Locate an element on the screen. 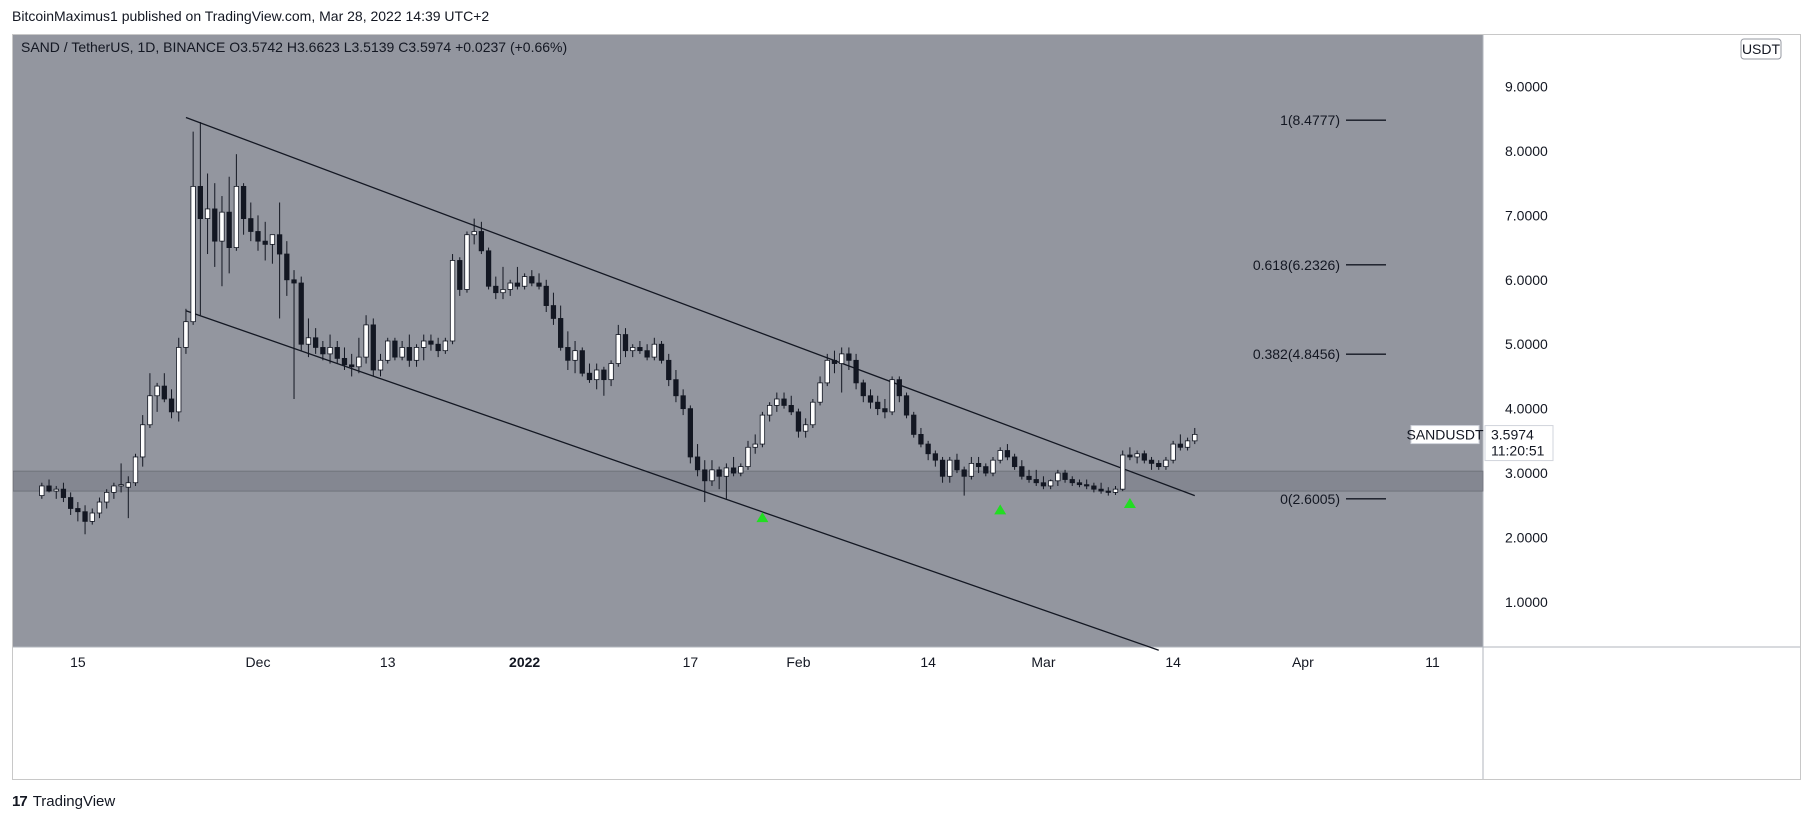 The height and width of the screenshot is (826, 1813). legend-part: +0.0237 (+0.66%) is located at coordinates (511, 47).